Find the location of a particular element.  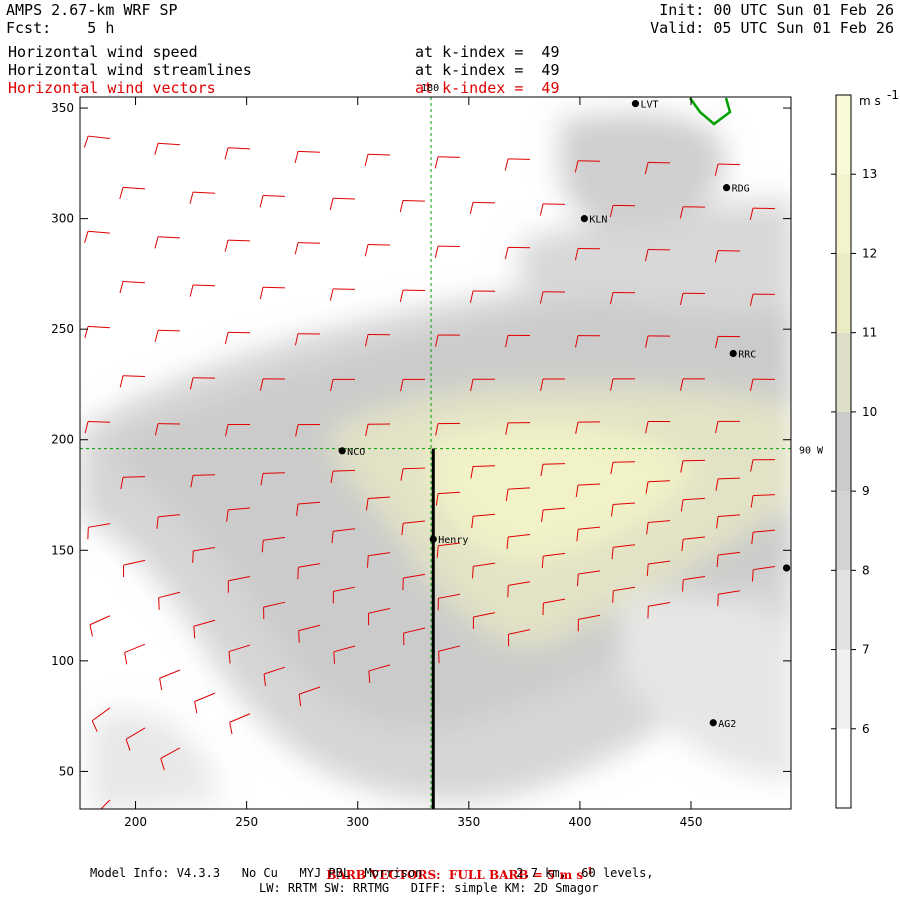

station-dot is located at coordinates (726, 188).